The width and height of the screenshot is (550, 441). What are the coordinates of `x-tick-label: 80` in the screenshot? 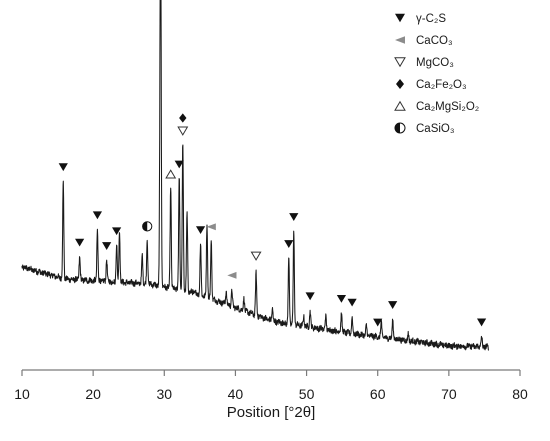 It's located at (520, 394).